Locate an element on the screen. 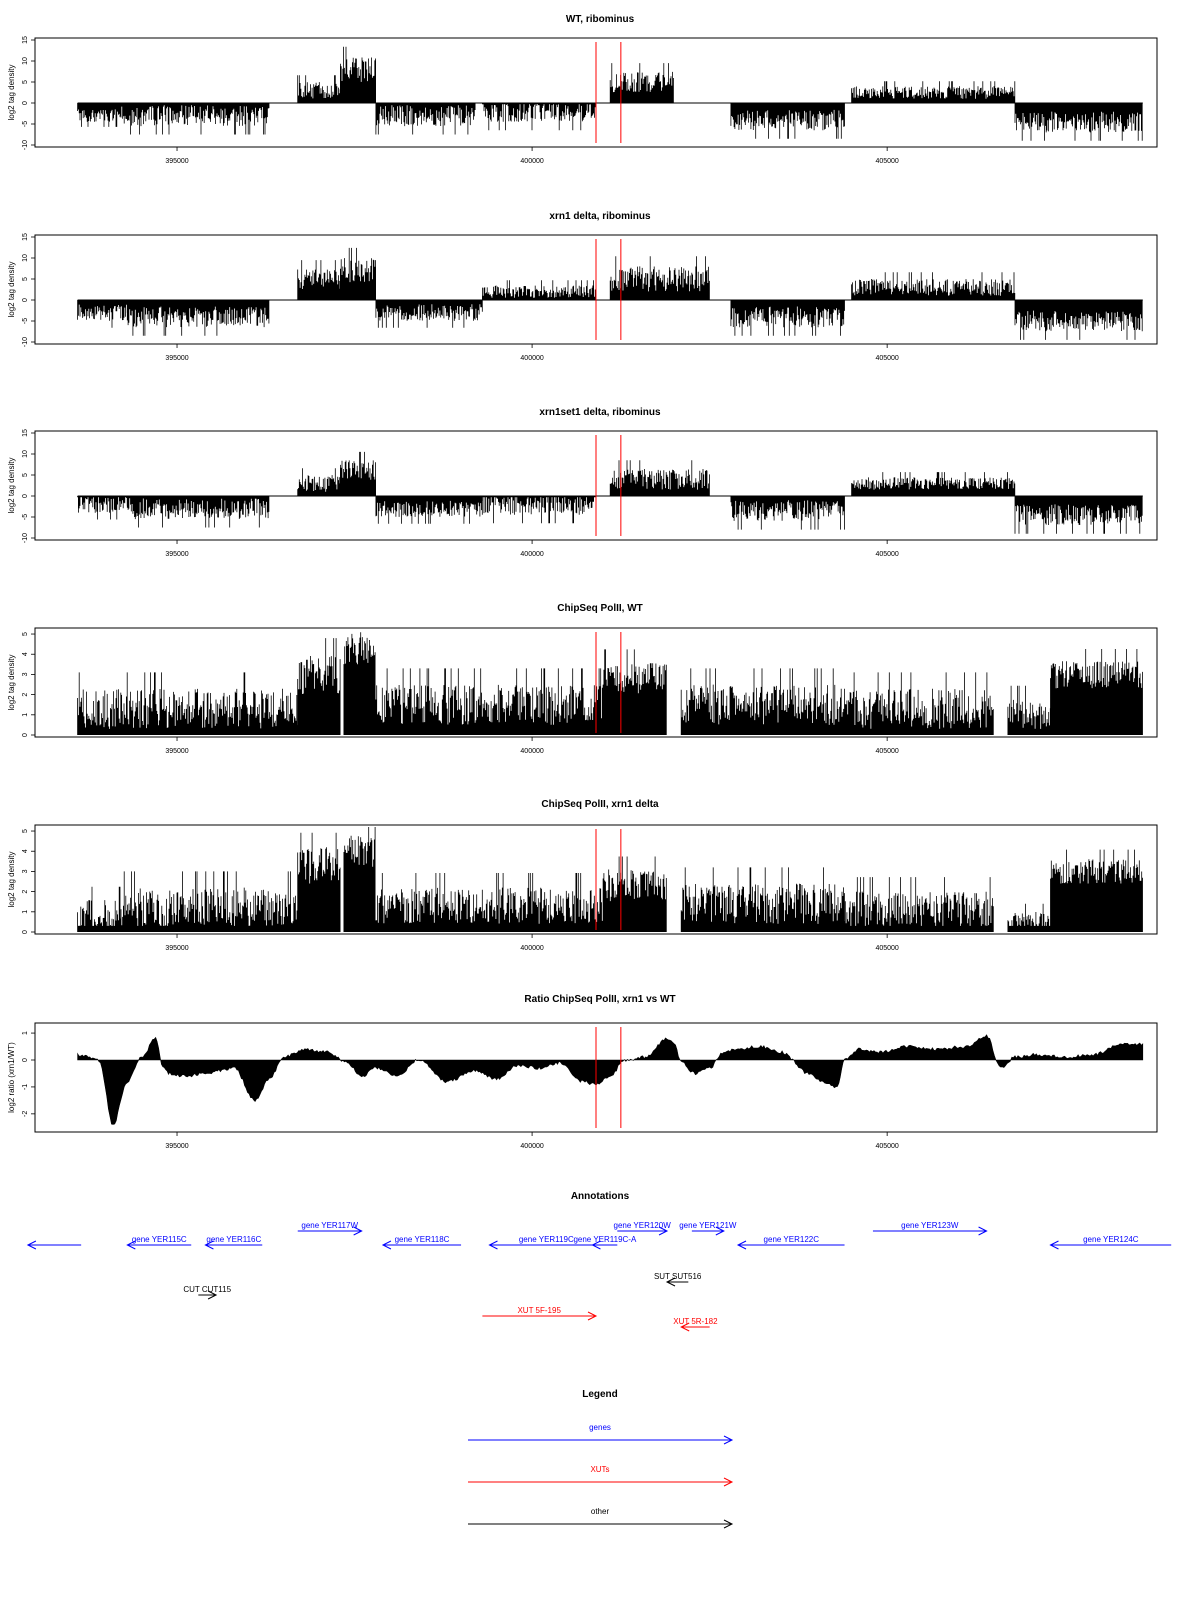 The width and height of the screenshot is (1200, 1600). feature-unnamed is located at coordinates (54, 1245).